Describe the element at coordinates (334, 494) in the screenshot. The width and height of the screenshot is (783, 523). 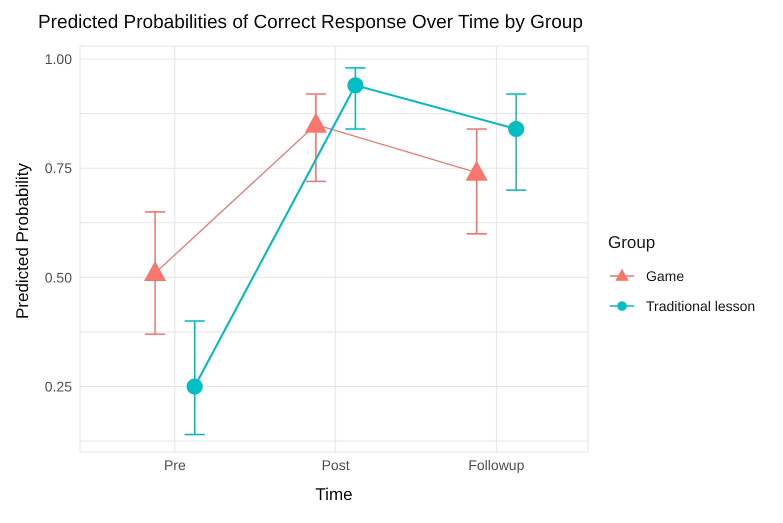
I see `x-axis-title: Time` at that location.